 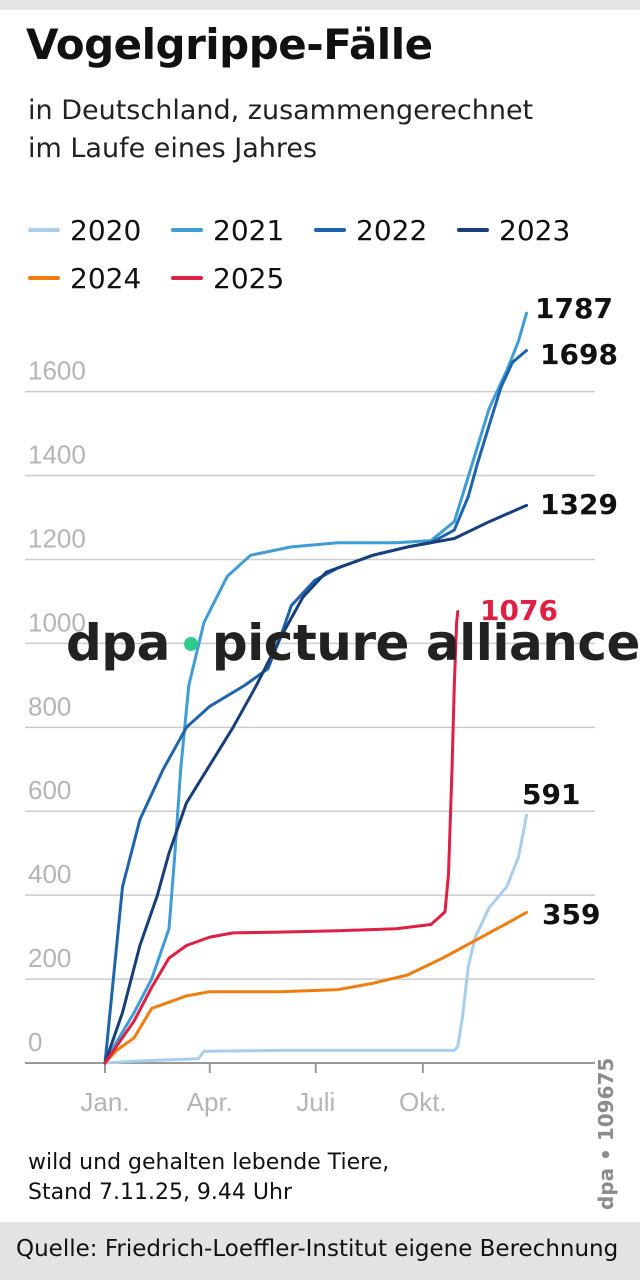 What do you see at coordinates (579, 354) in the screenshot?
I see `end-label-2022: 1698` at bounding box center [579, 354].